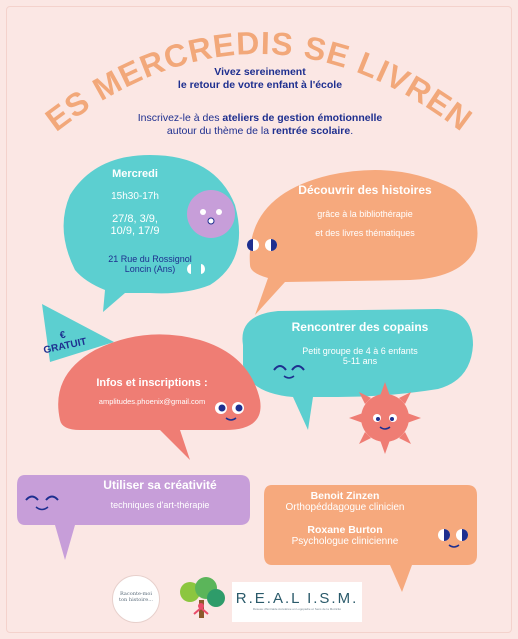 The height and width of the screenshot is (639, 518). What do you see at coordinates (297, 598) in the screenshot?
I see `logo-realism-text: R.E.A.L I.S.M.` at bounding box center [297, 598].